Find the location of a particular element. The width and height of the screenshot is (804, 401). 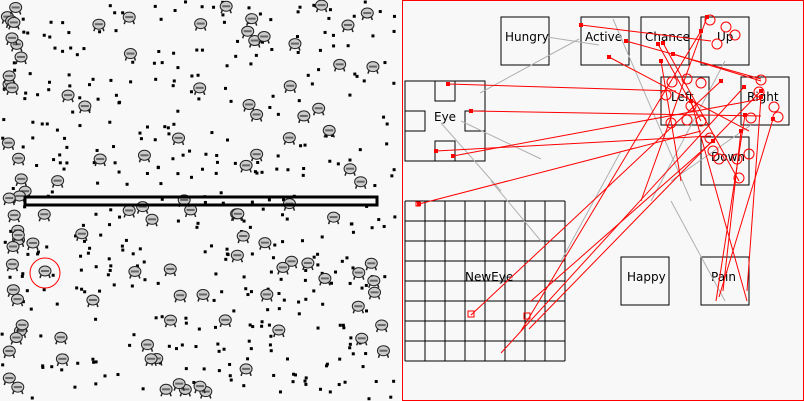

node-pain: Pain is located at coordinates (725, 281).